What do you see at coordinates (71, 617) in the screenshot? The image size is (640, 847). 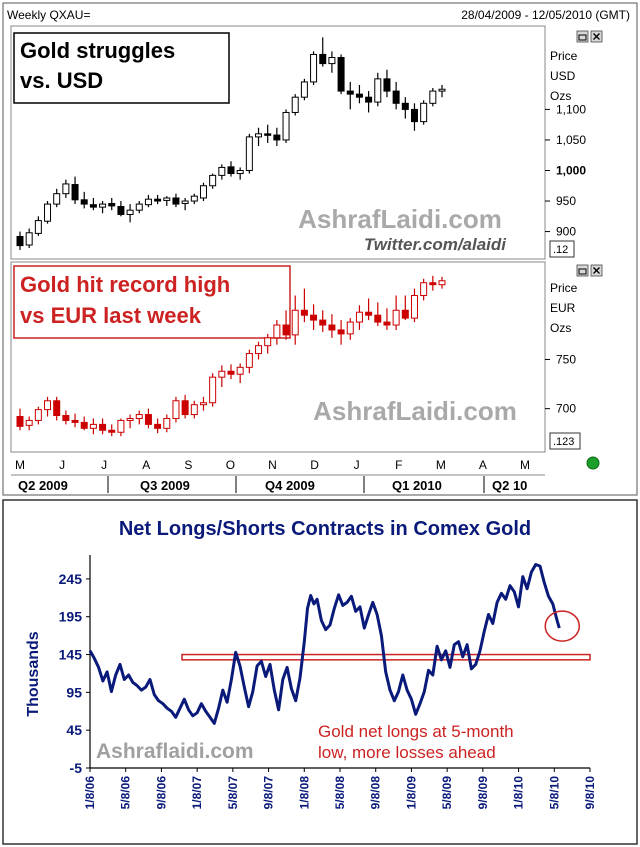 I see `net-y-tick-label: 195` at bounding box center [71, 617].